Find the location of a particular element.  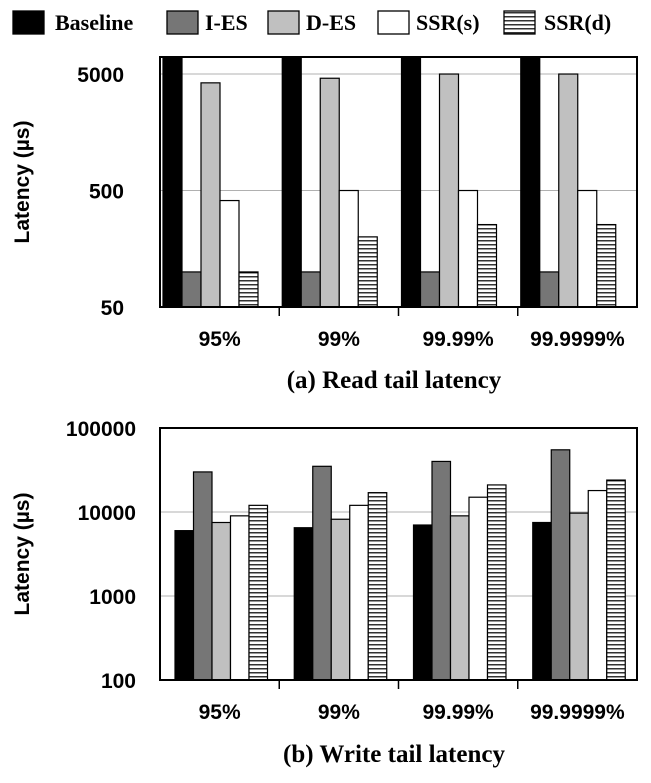

legend-label-baseline: Baseline is located at coordinates (94, 22).